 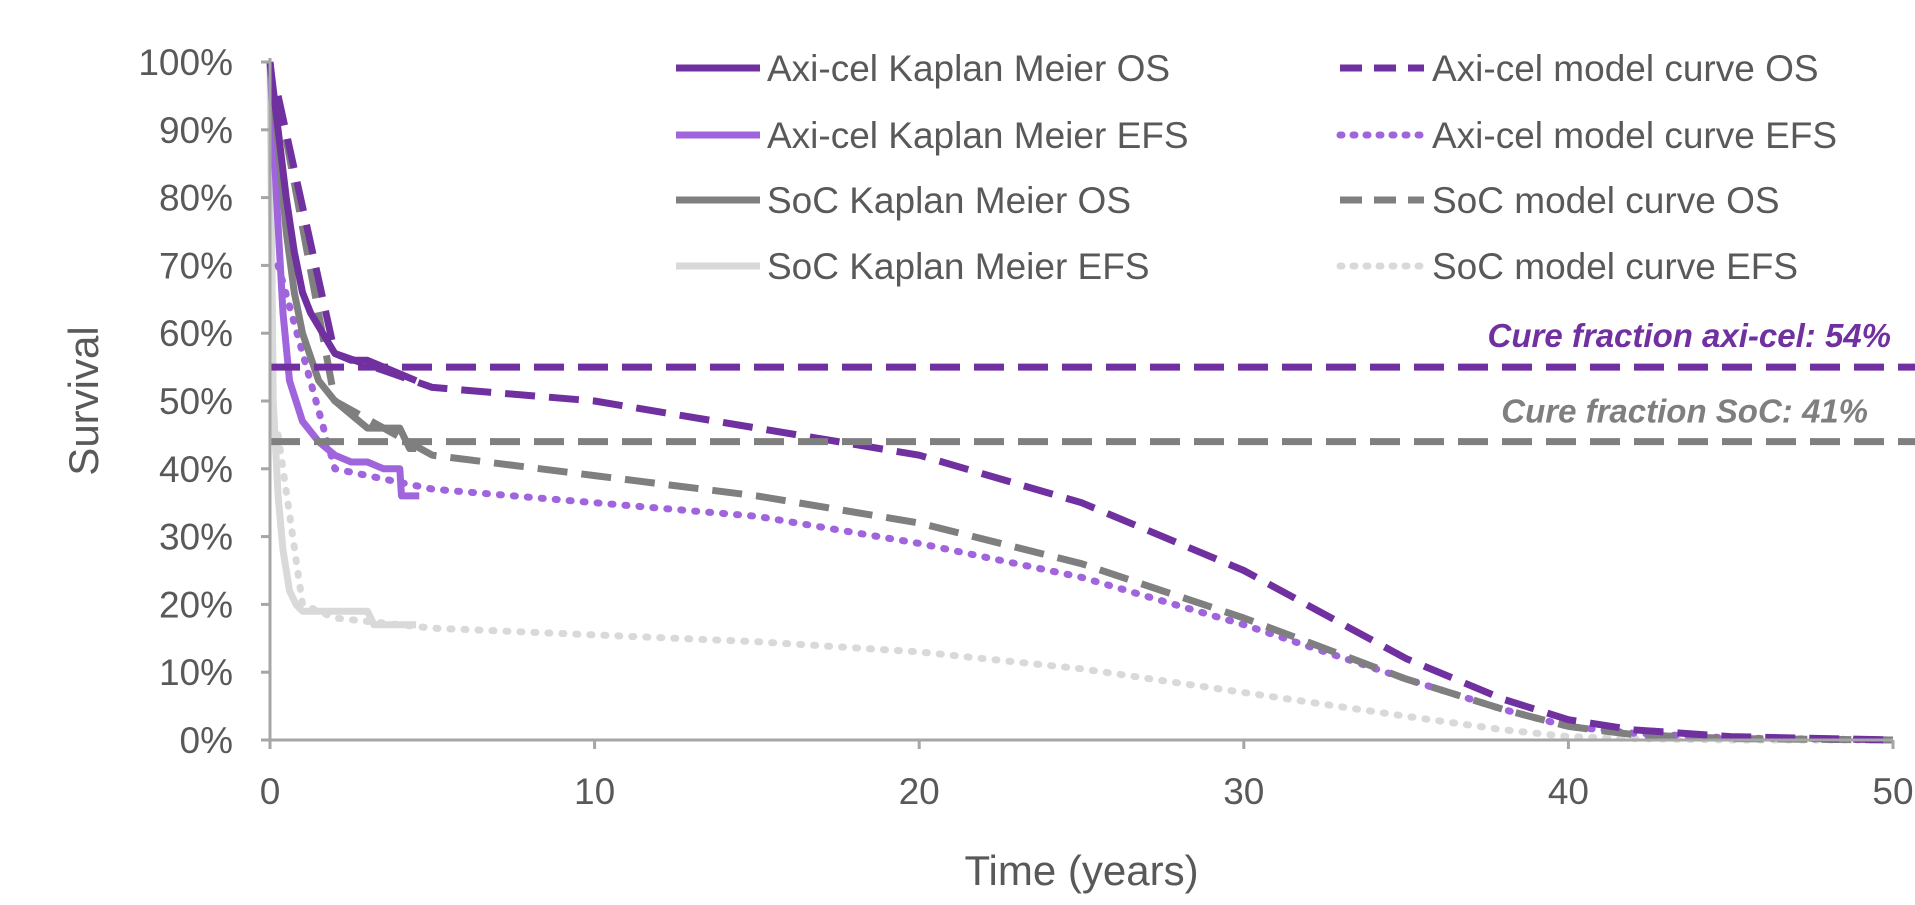 What do you see at coordinates (270, 791) in the screenshot?
I see `x-tick-label: 0` at bounding box center [270, 791].